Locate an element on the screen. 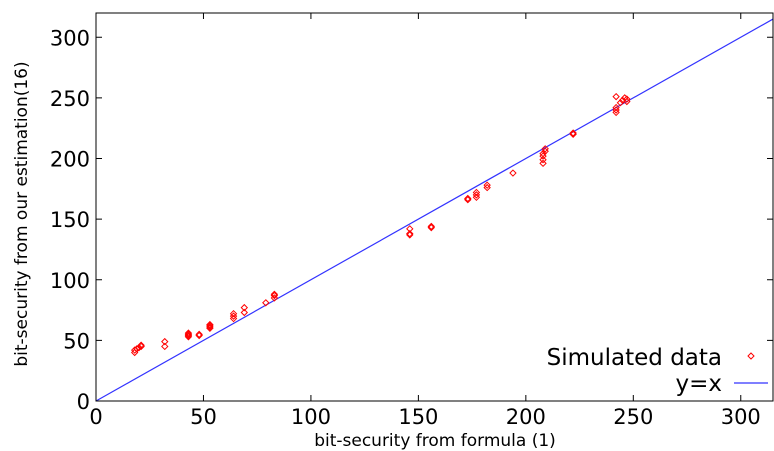 Image resolution: width=774 pixels, height=451 pixels. x-tick-label: 250 is located at coordinates (633, 417).